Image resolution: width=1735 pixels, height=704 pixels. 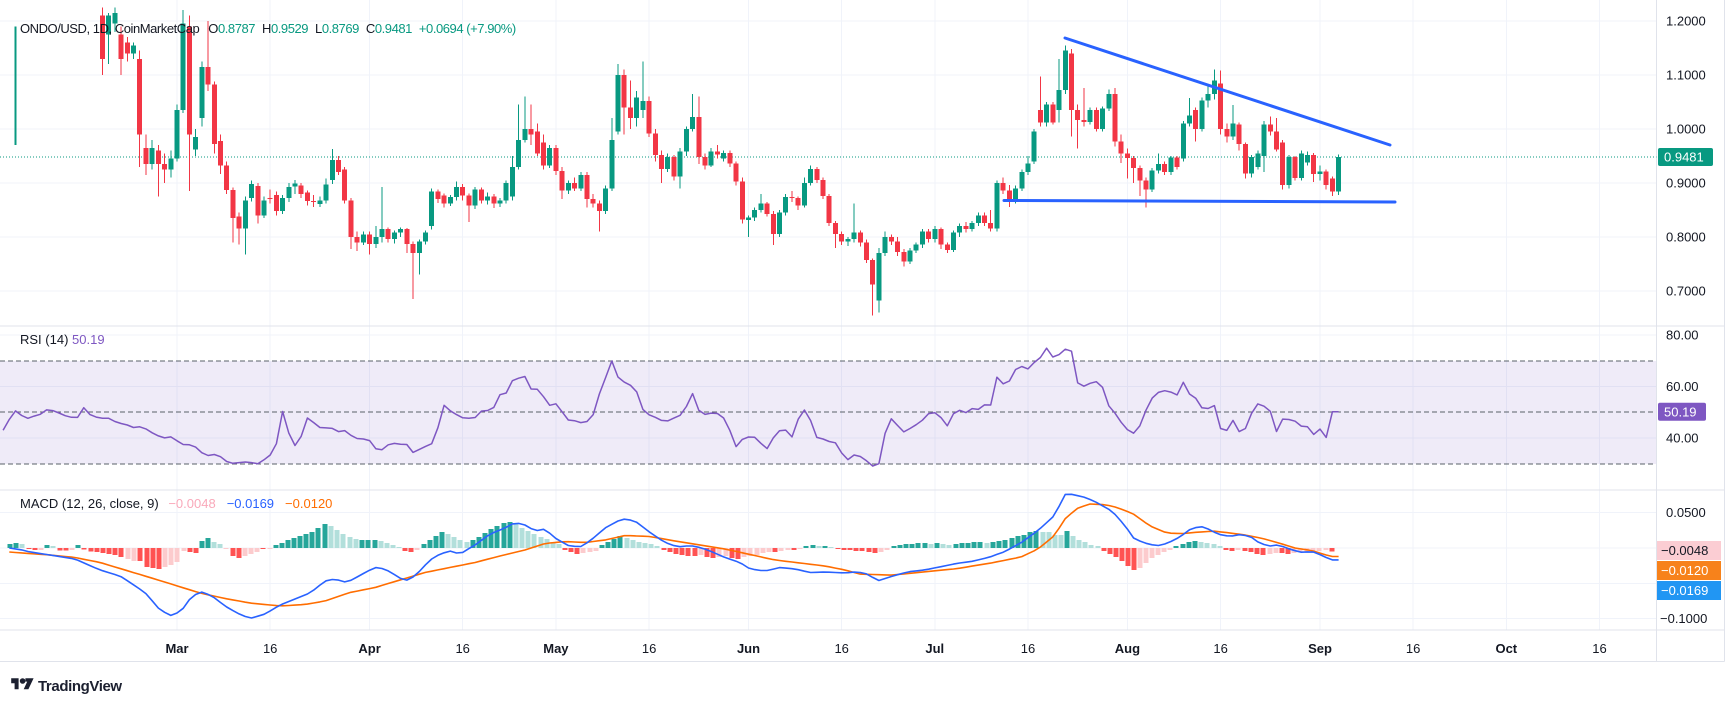 I want to click on svg-text: Oct, so click(x=1506, y=648).